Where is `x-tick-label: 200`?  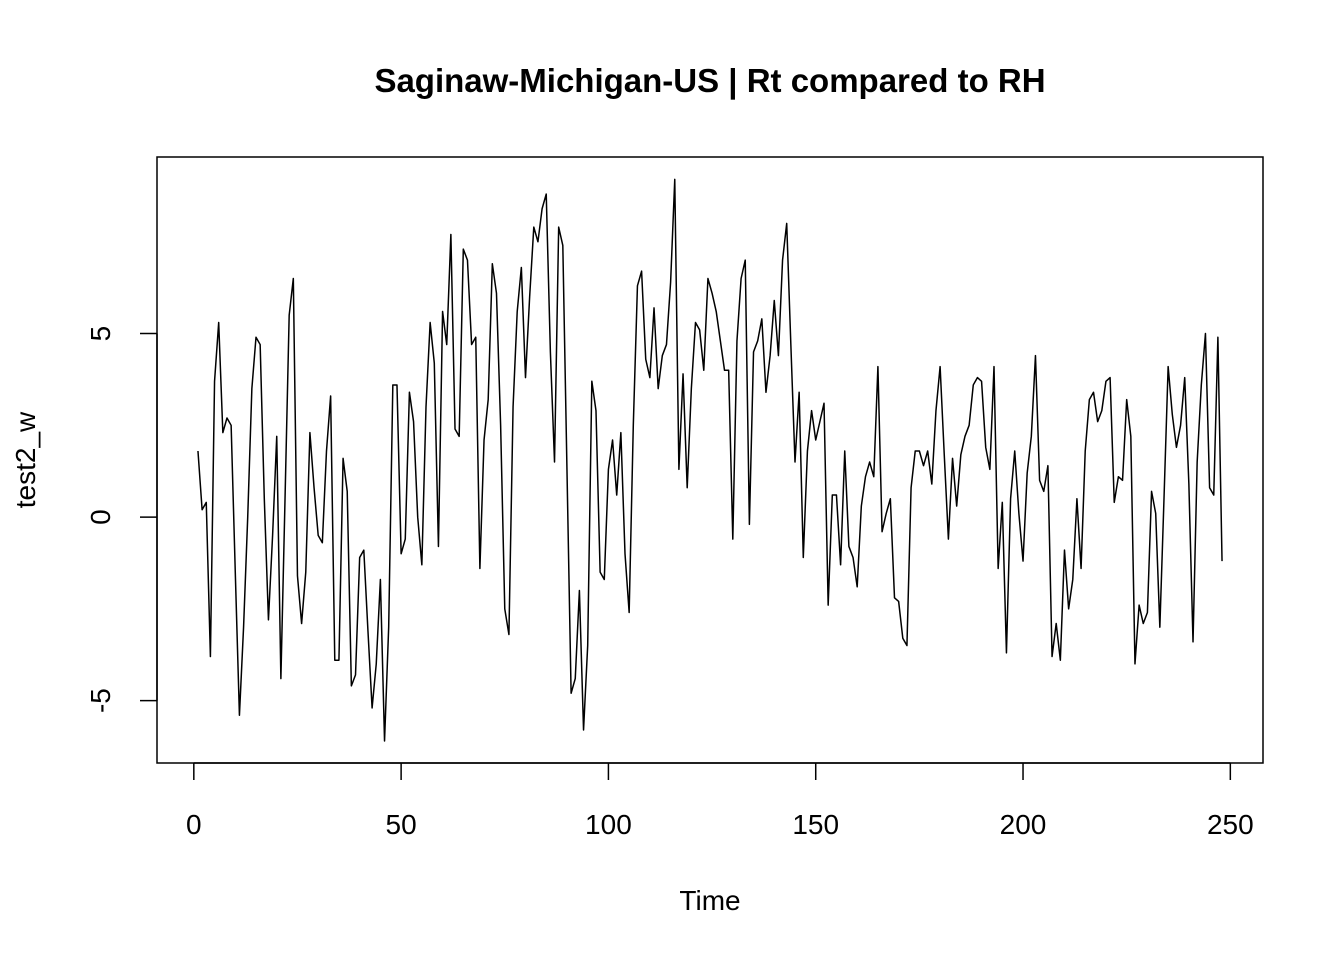
x-tick-label: 200 is located at coordinates (1023, 824).